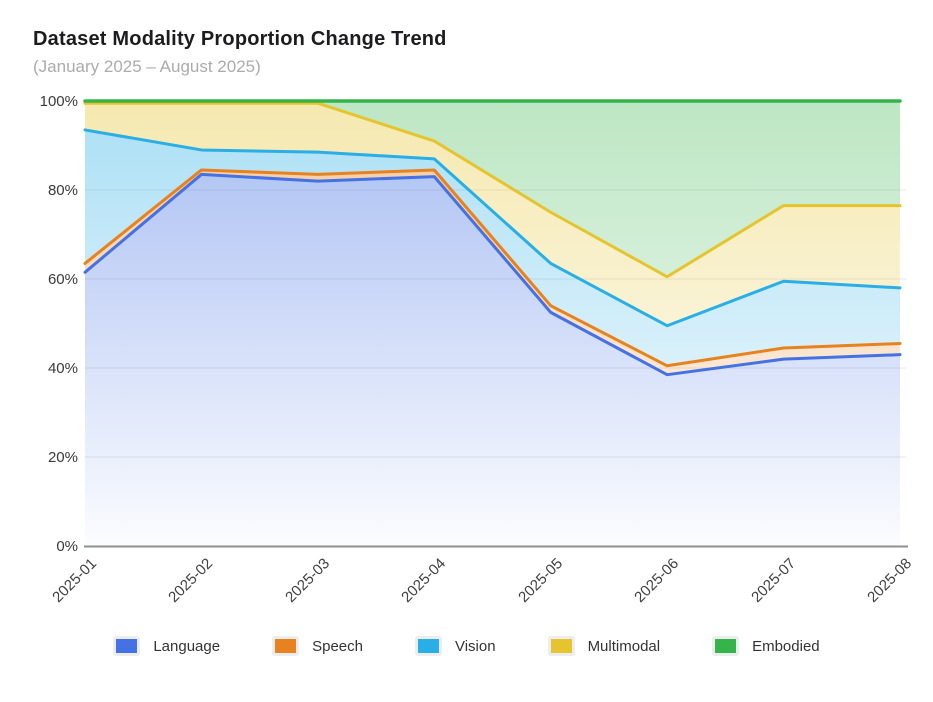  I want to click on legend-label: Vision, so click(475, 646).